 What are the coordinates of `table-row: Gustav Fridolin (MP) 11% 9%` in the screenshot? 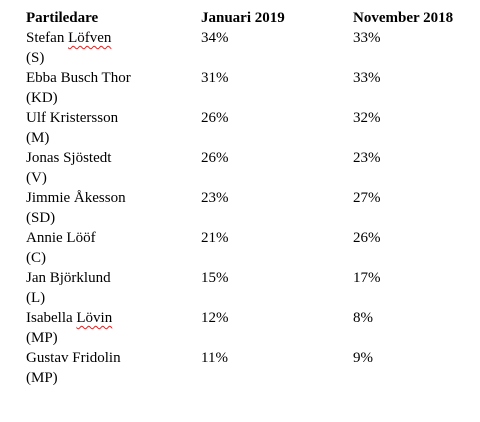 It's located at (244, 368).